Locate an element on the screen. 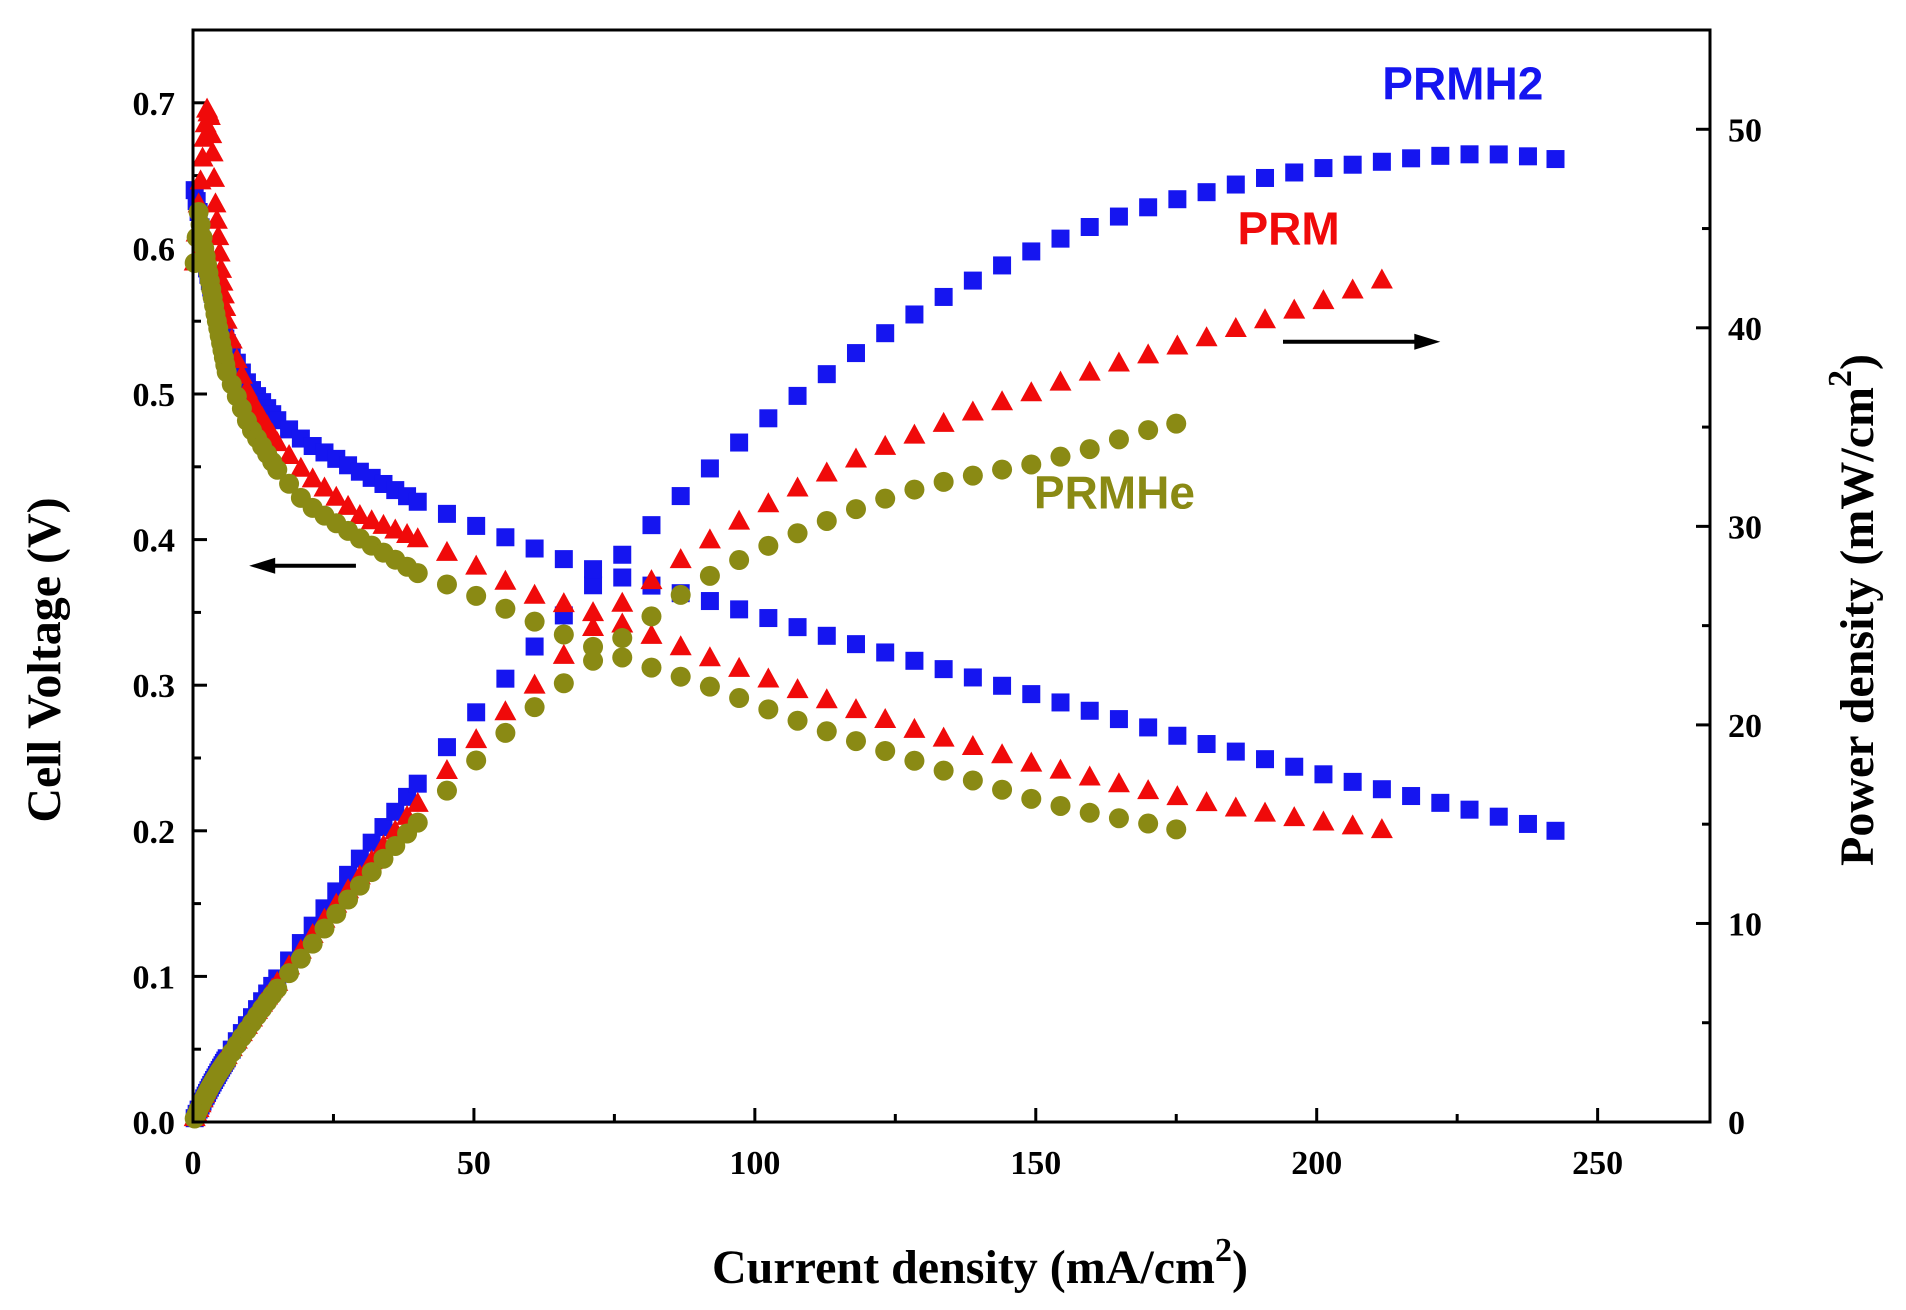 This screenshot has width=1906, height=1310. y-tick-label: 0.0 is located at coordinates (154, 1123).